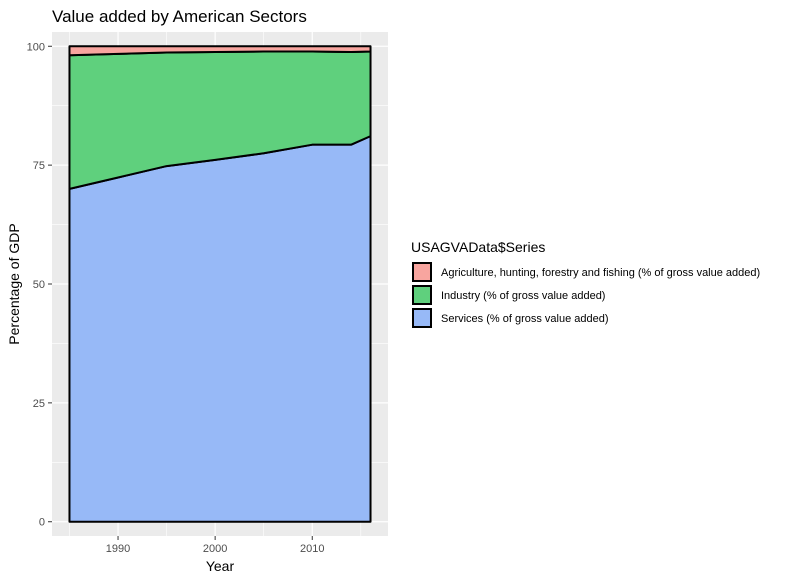 Image resolution: width=811 pixels, height=581 pixels. Describe the element at coordinates (118, 549) in the screenshot. I see `x-tick-label: 1990` at that location.